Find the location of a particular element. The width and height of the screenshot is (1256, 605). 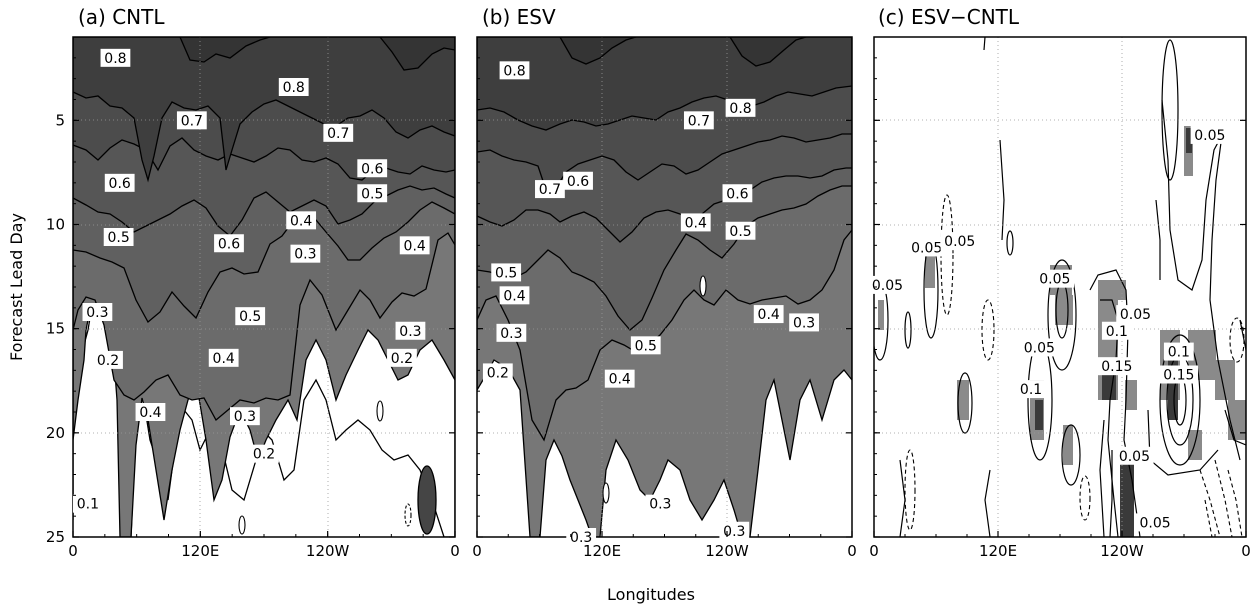

panel-a-band-0.8 is located at coordinates (264, 110).